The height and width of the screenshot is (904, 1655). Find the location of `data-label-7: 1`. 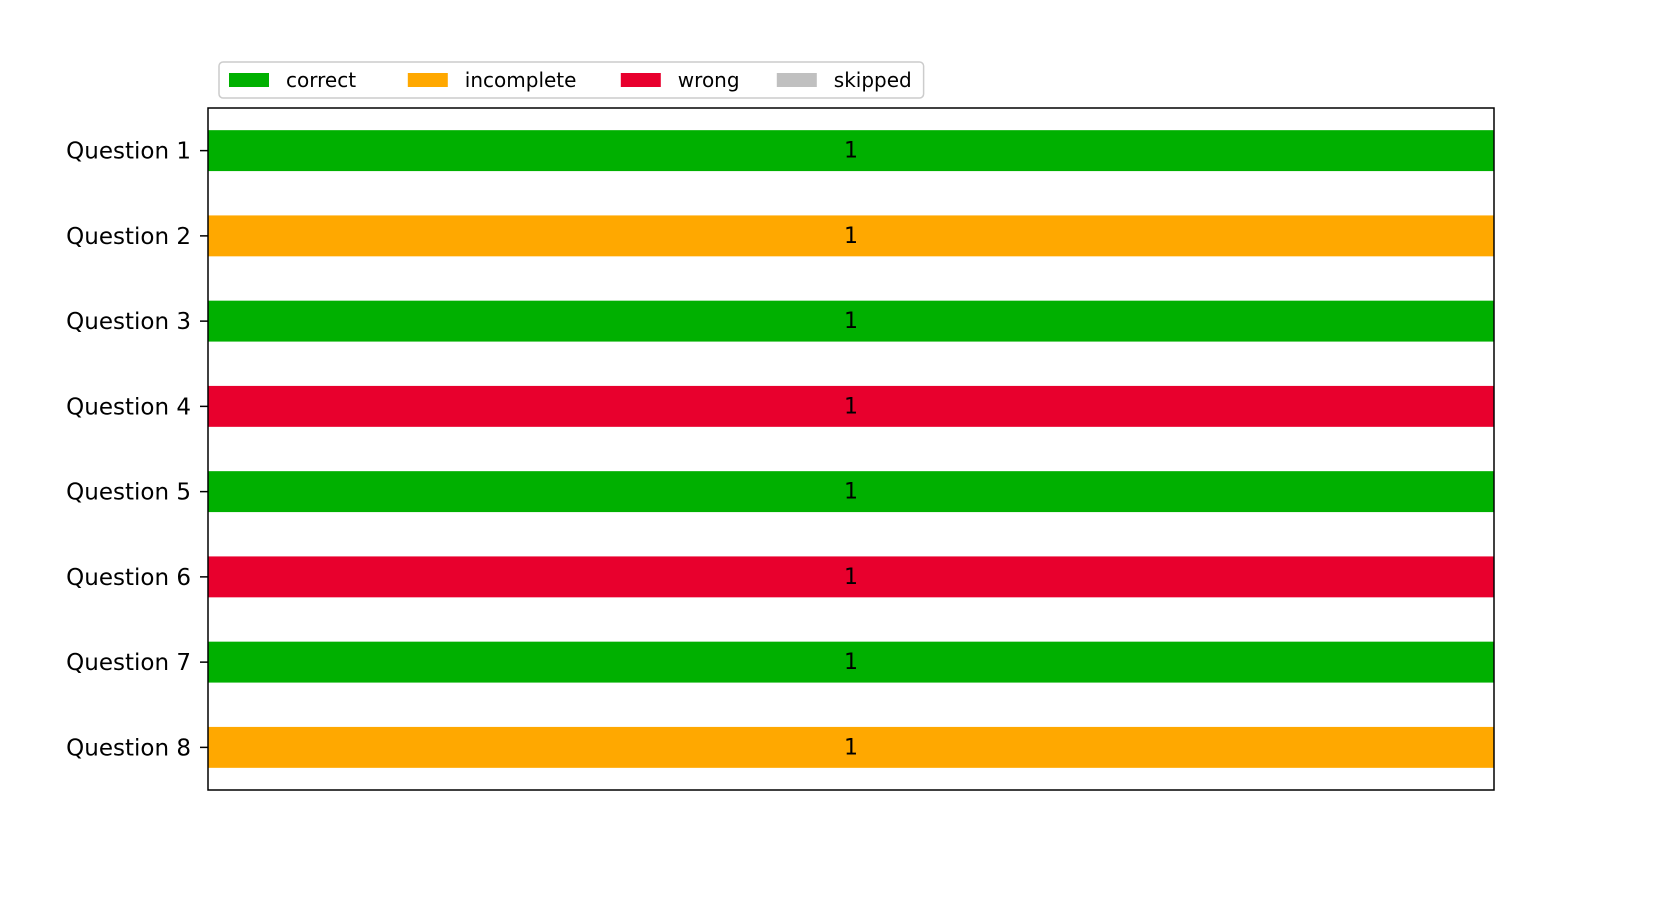

data-label-7: 1 is located at coordinates (851, 662).